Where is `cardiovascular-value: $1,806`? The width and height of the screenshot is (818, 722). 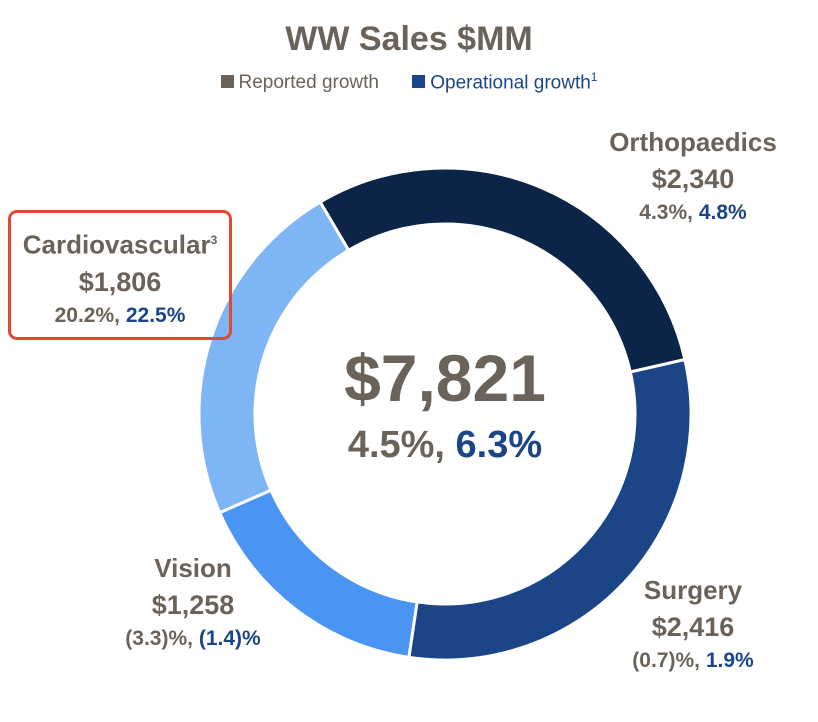
cardiovascular-value: $1,806 is located at coordinates (120, 281).